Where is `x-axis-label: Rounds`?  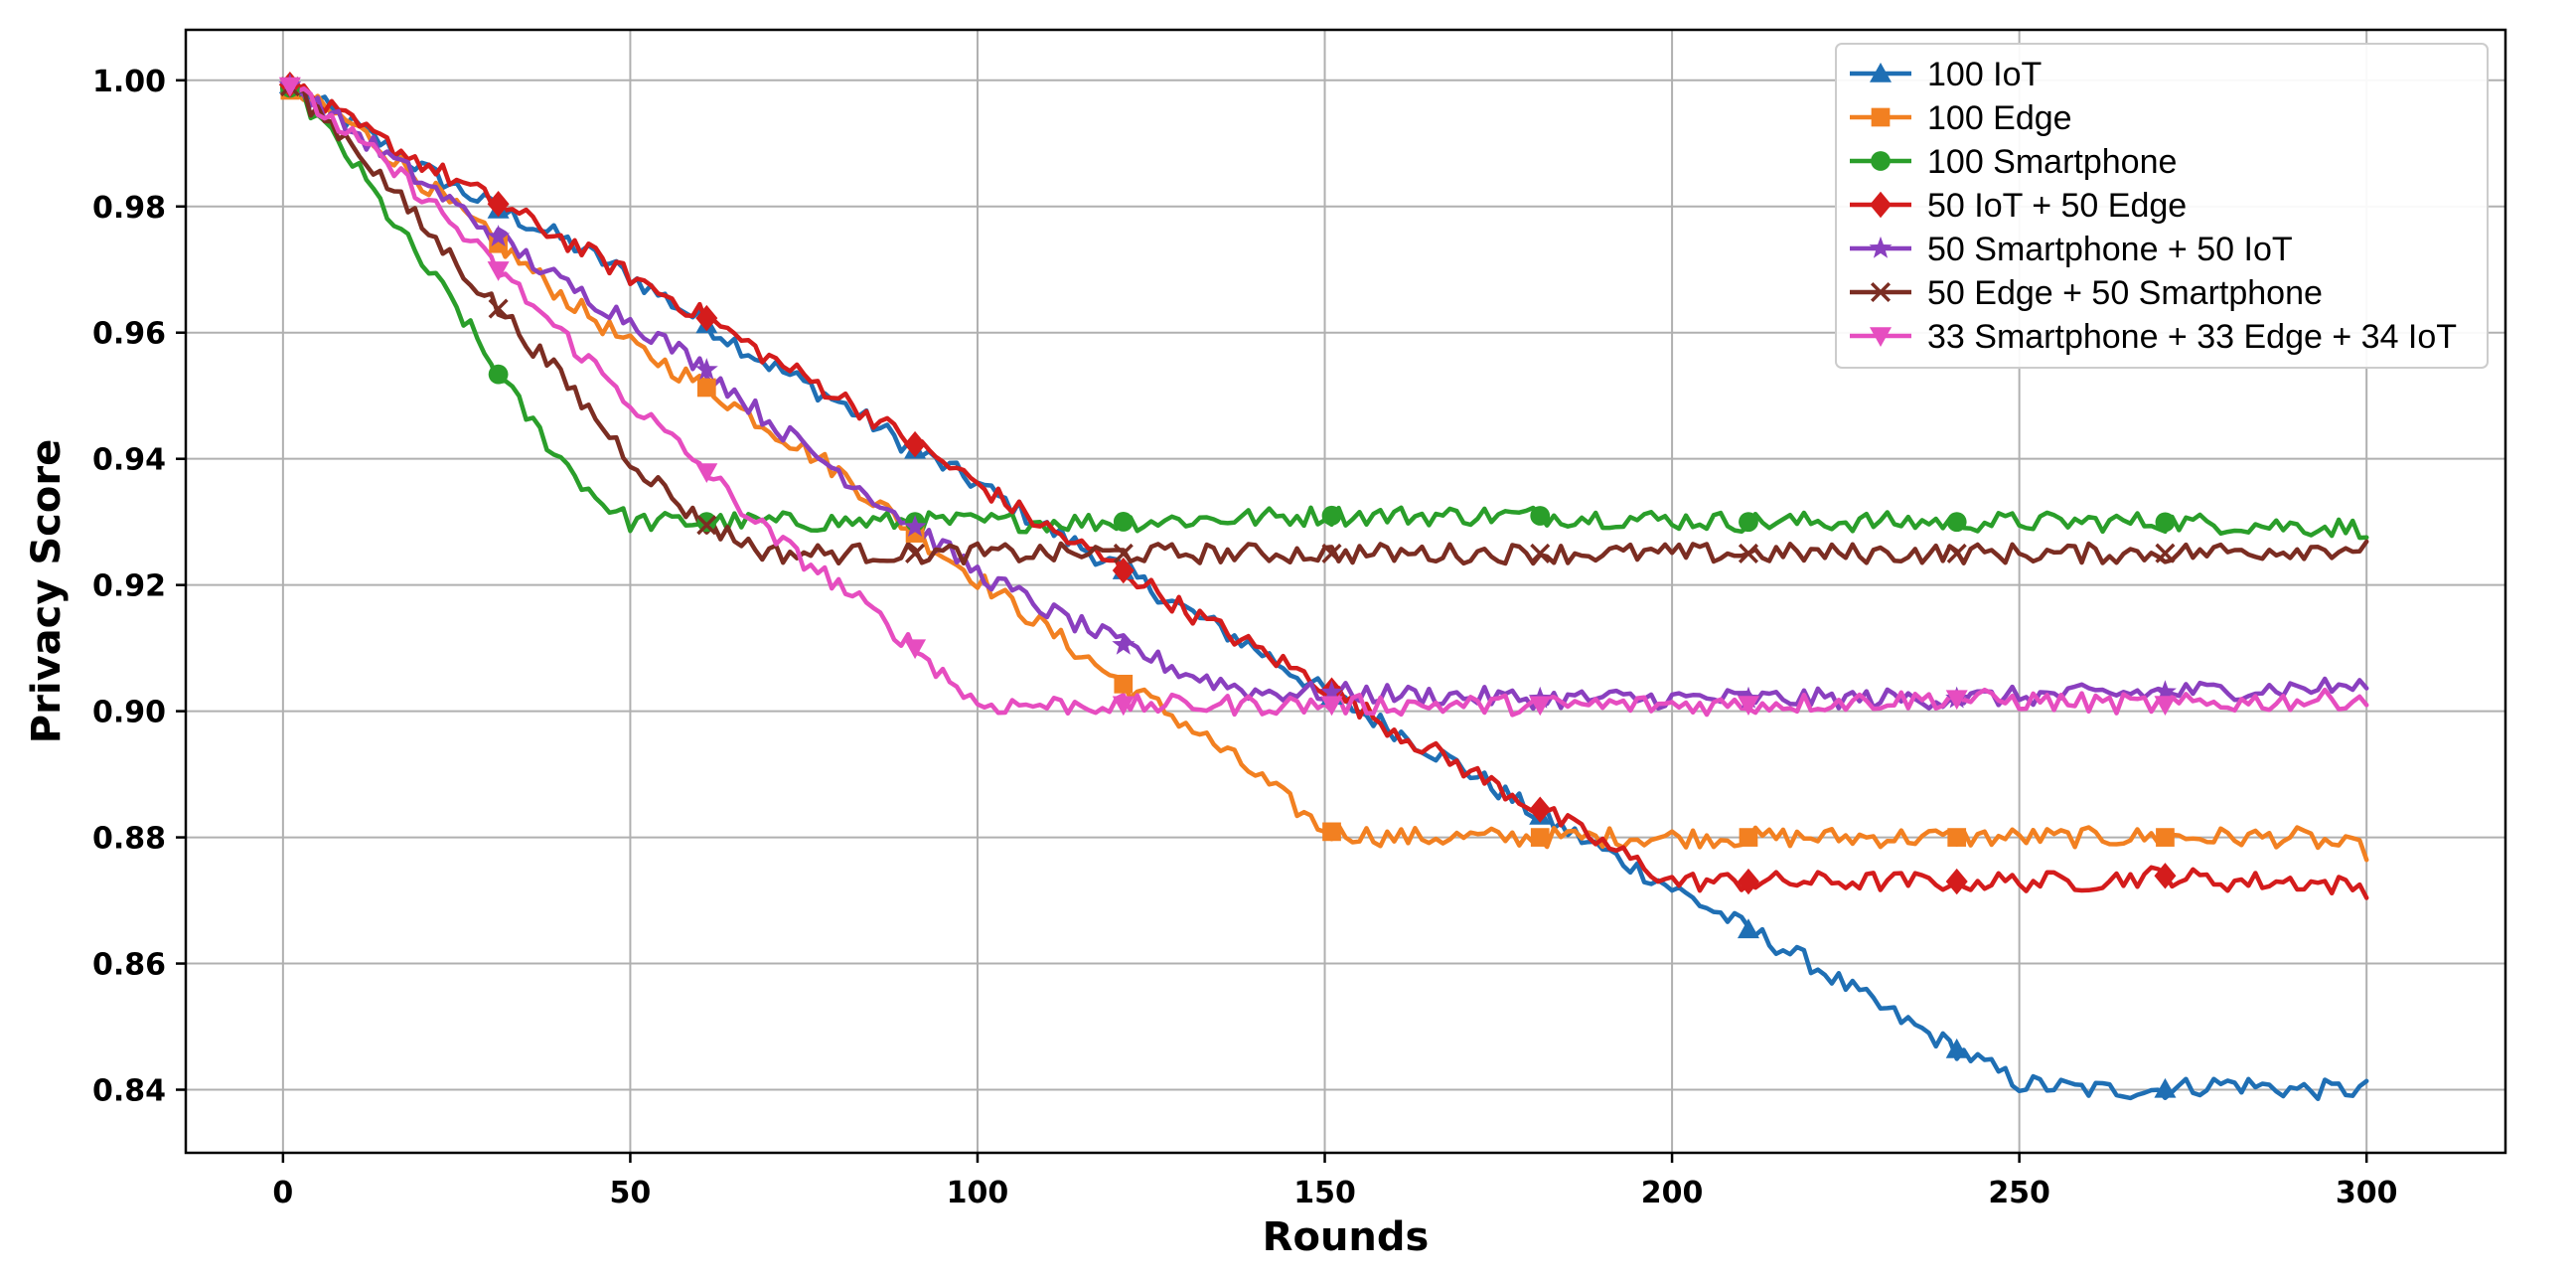
x-axis-label: Rounds is located at coordinates (1346, 1237).